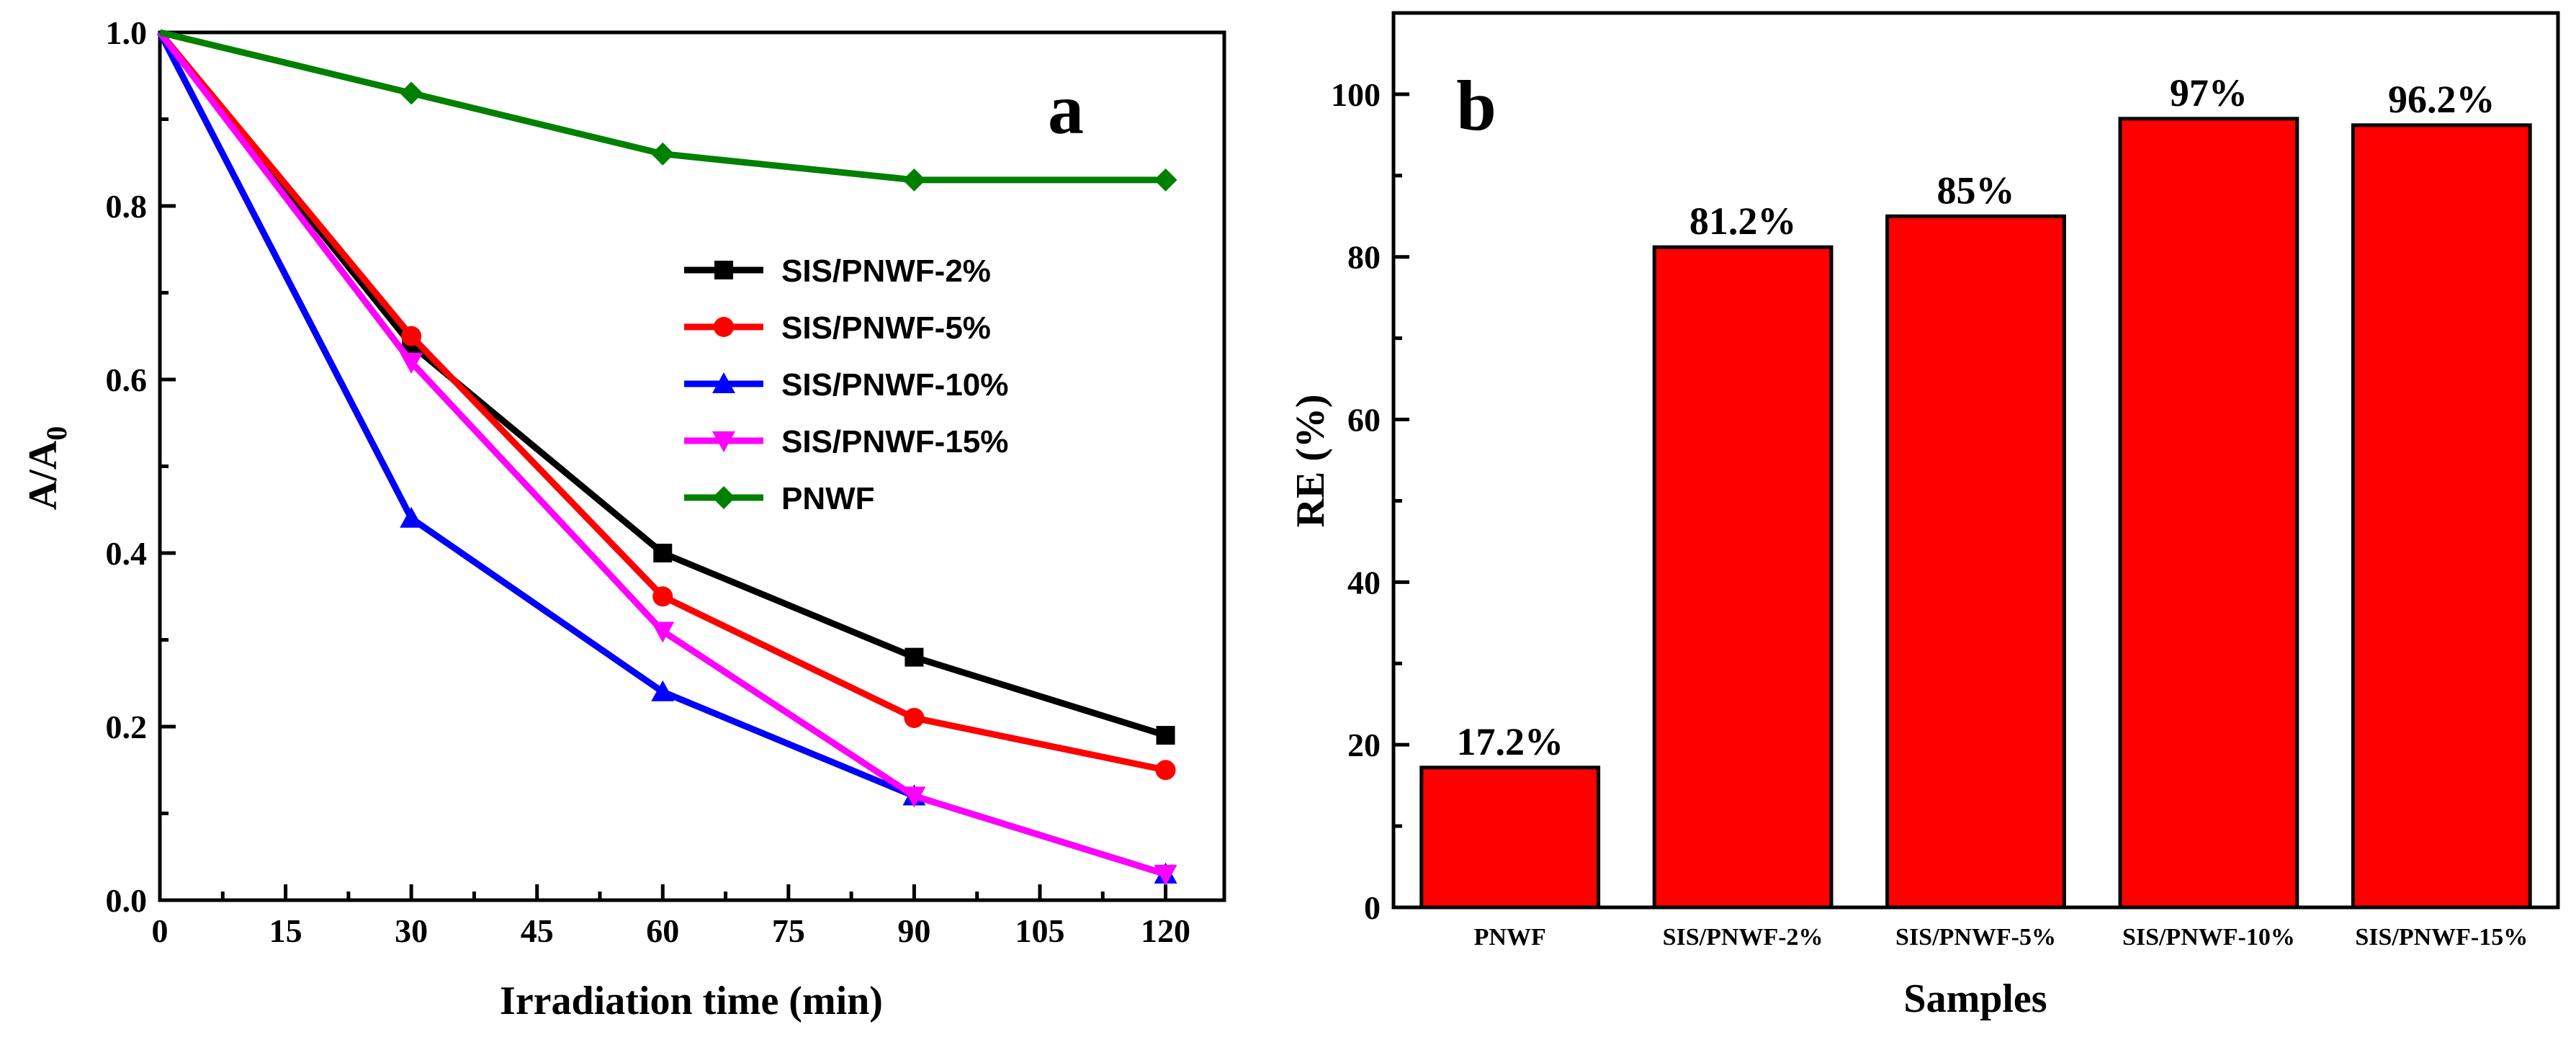 The image size is (2576, 1037). Describe the element at coordinates (691, 1001) in the screenshot. I see `panel-a-x-axis-title: Irradiation time (min)` at that location.